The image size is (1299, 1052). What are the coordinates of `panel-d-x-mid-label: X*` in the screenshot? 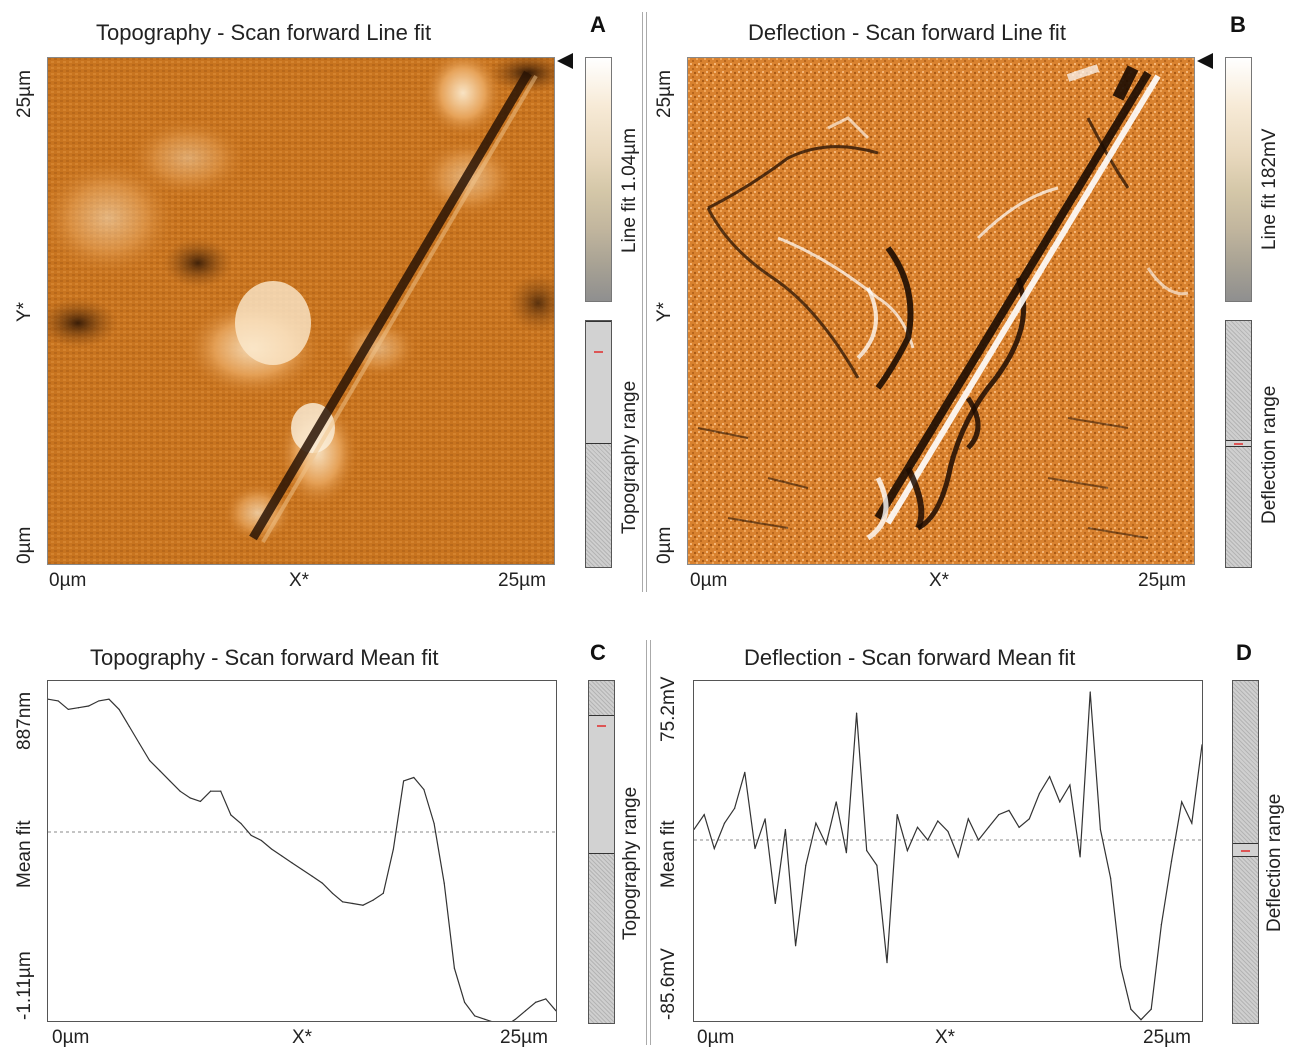 It's located at (945, 1037).